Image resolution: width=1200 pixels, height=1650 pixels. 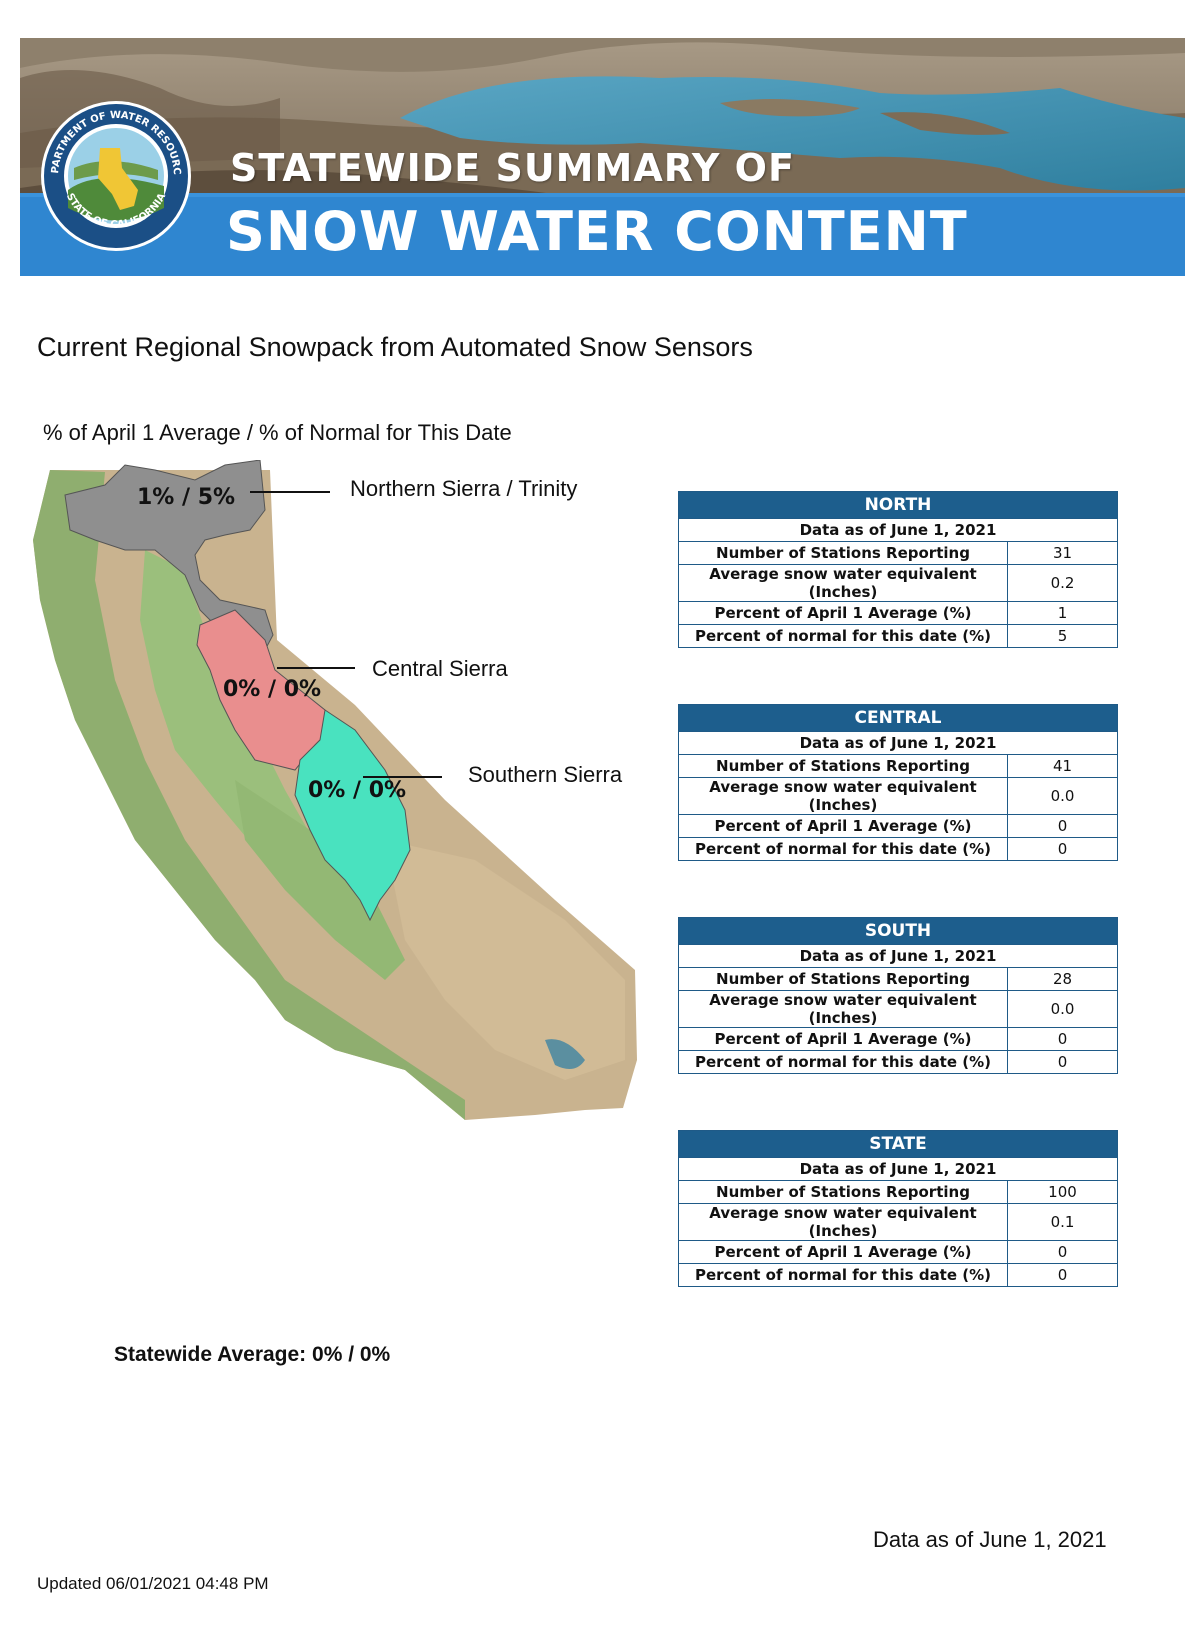 I want to click on row-value: 31, so click(x=1062, y=553).